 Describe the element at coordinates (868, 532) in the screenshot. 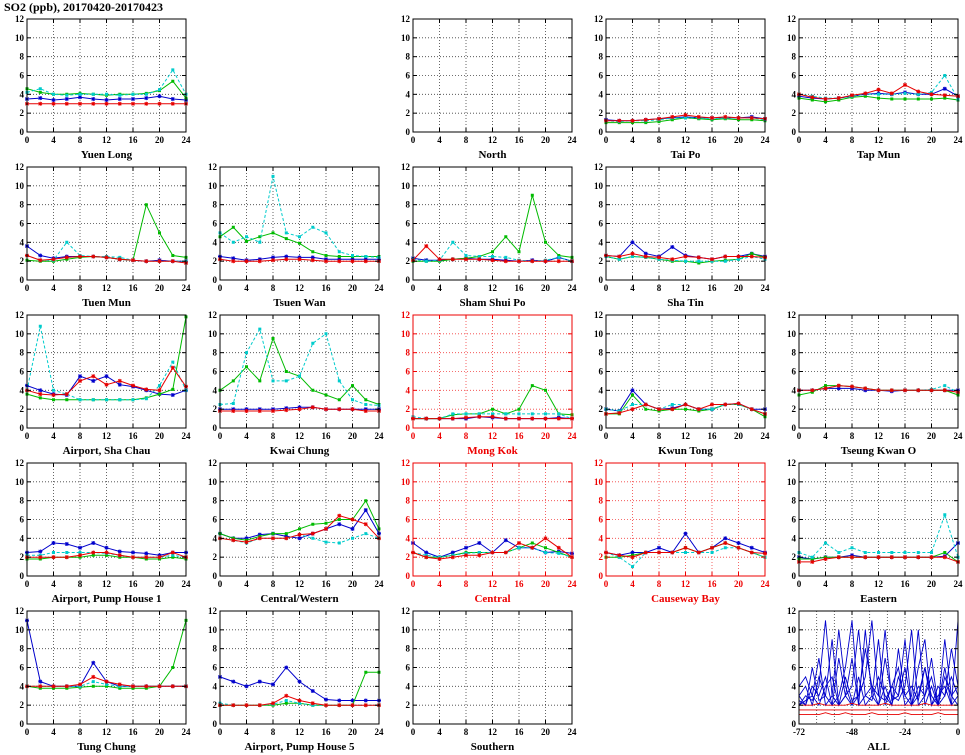

I see `chart-eastern: 0 2 4 6 8 10 12 0 4 8 12 16 20 24 Eastern` at that location.